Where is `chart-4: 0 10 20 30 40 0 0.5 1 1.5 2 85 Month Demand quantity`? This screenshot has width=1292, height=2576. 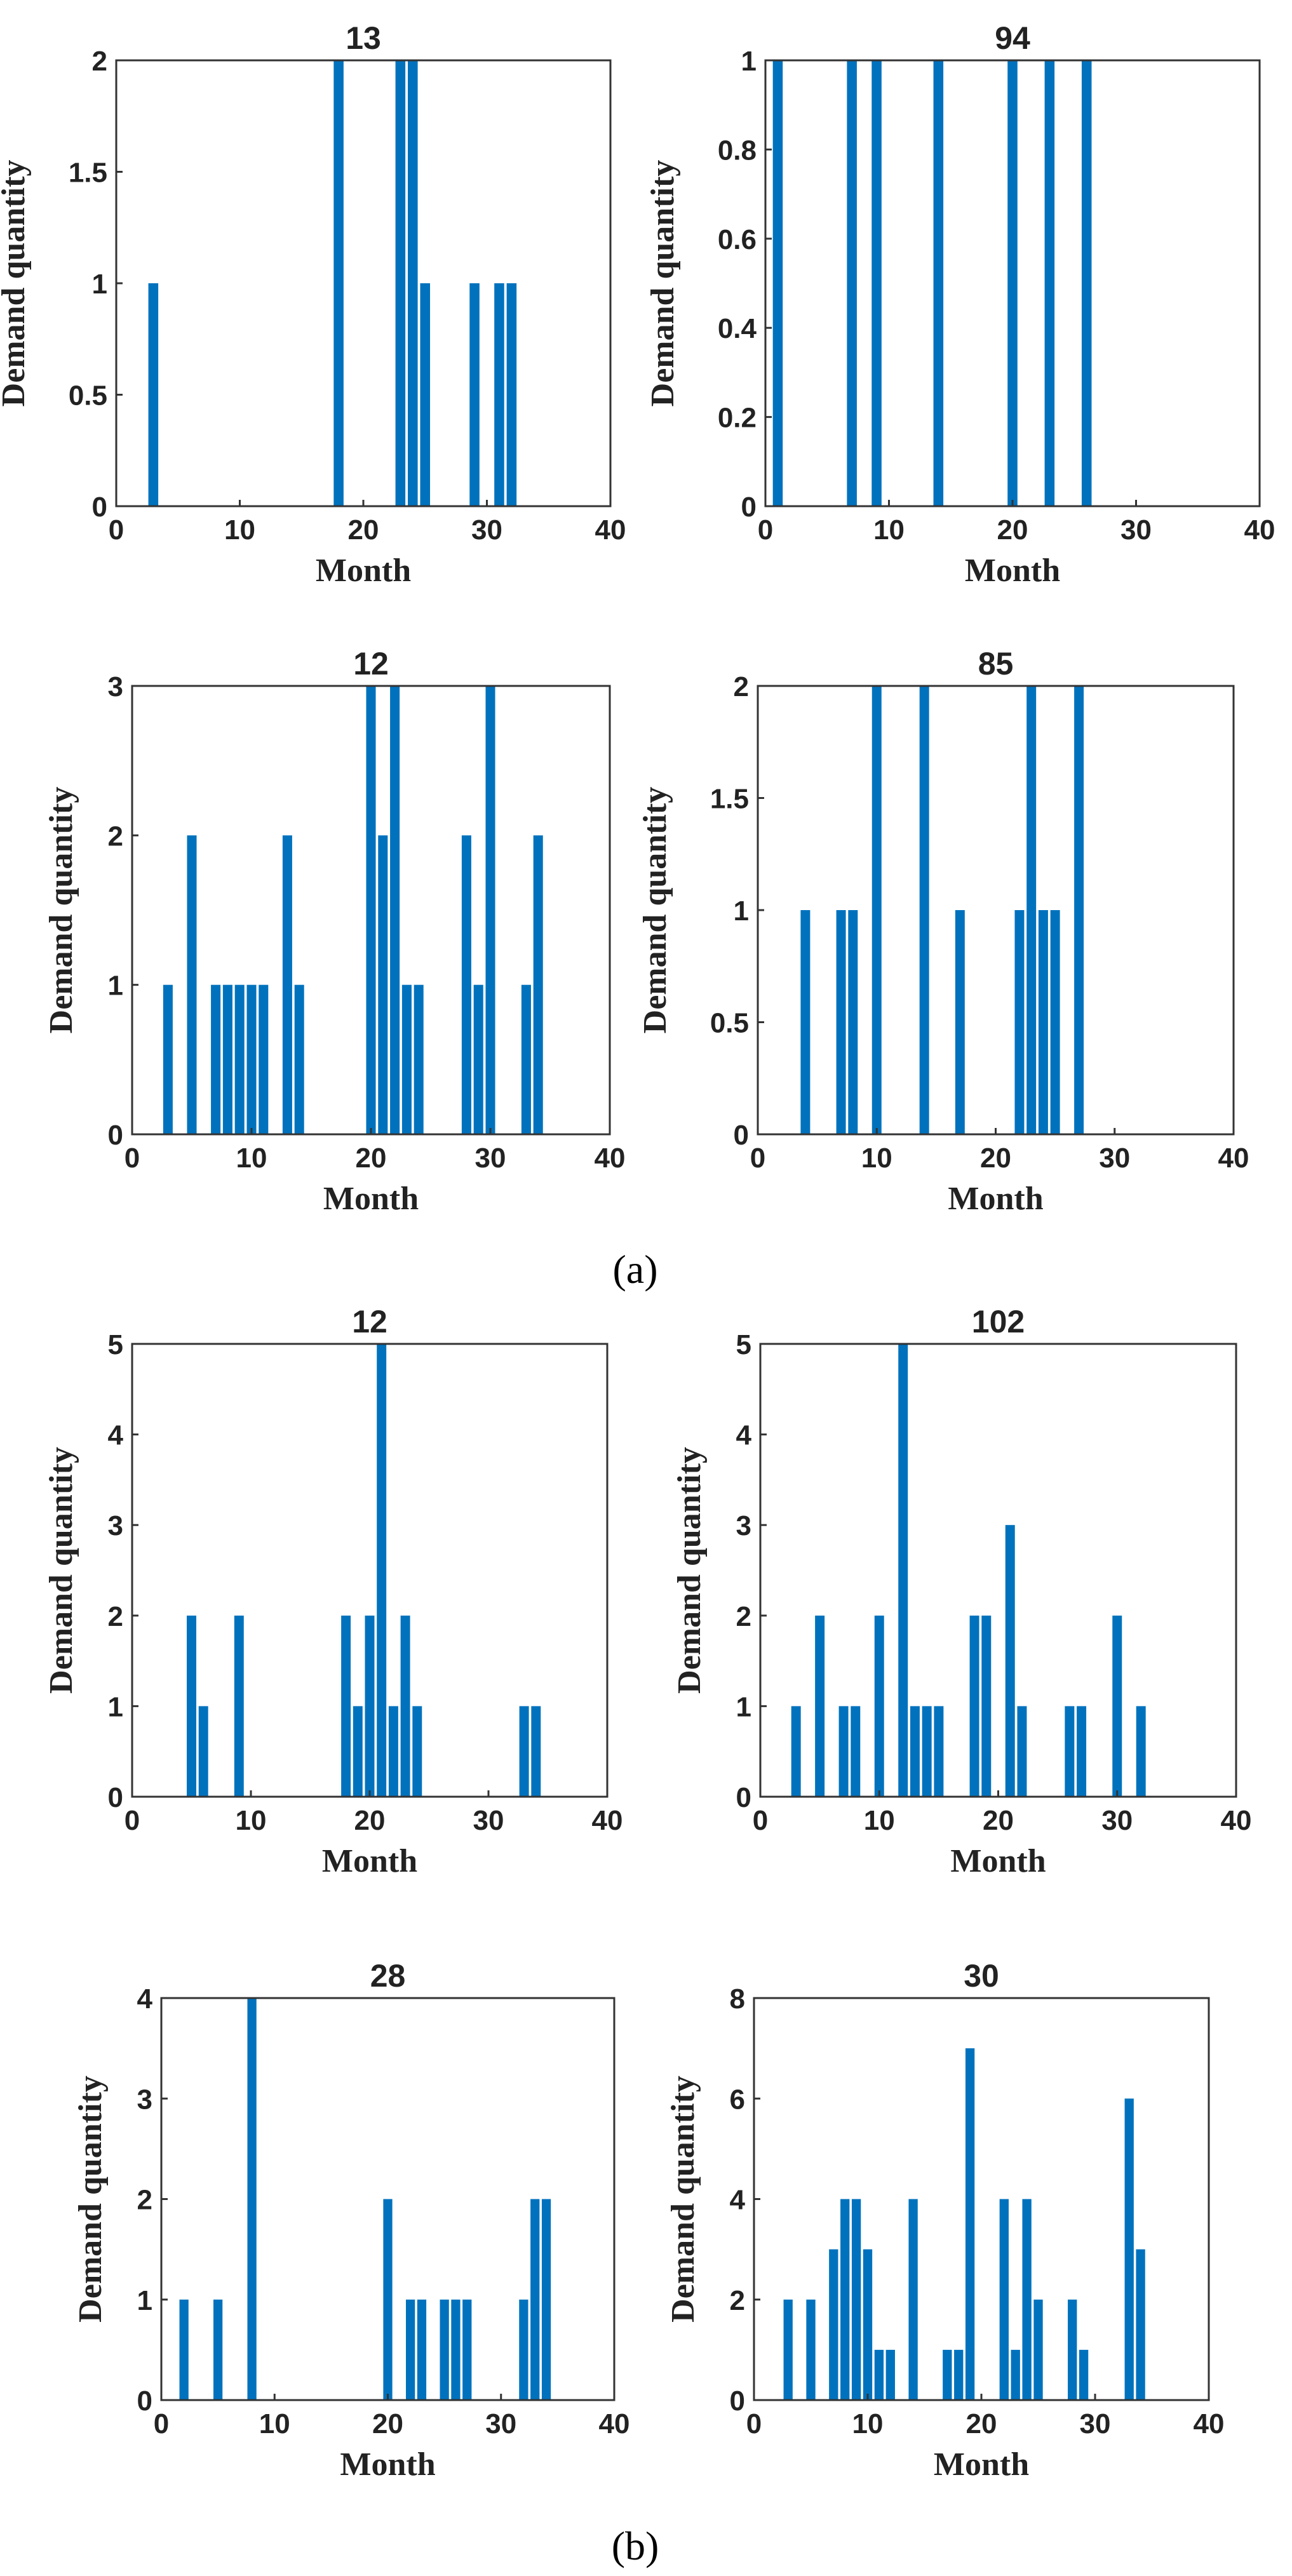
chart-4: 0 10 20 30 40 0 0.5 1 1.5 2 85 Month Demand quantity is located at coordinates (943, 931).